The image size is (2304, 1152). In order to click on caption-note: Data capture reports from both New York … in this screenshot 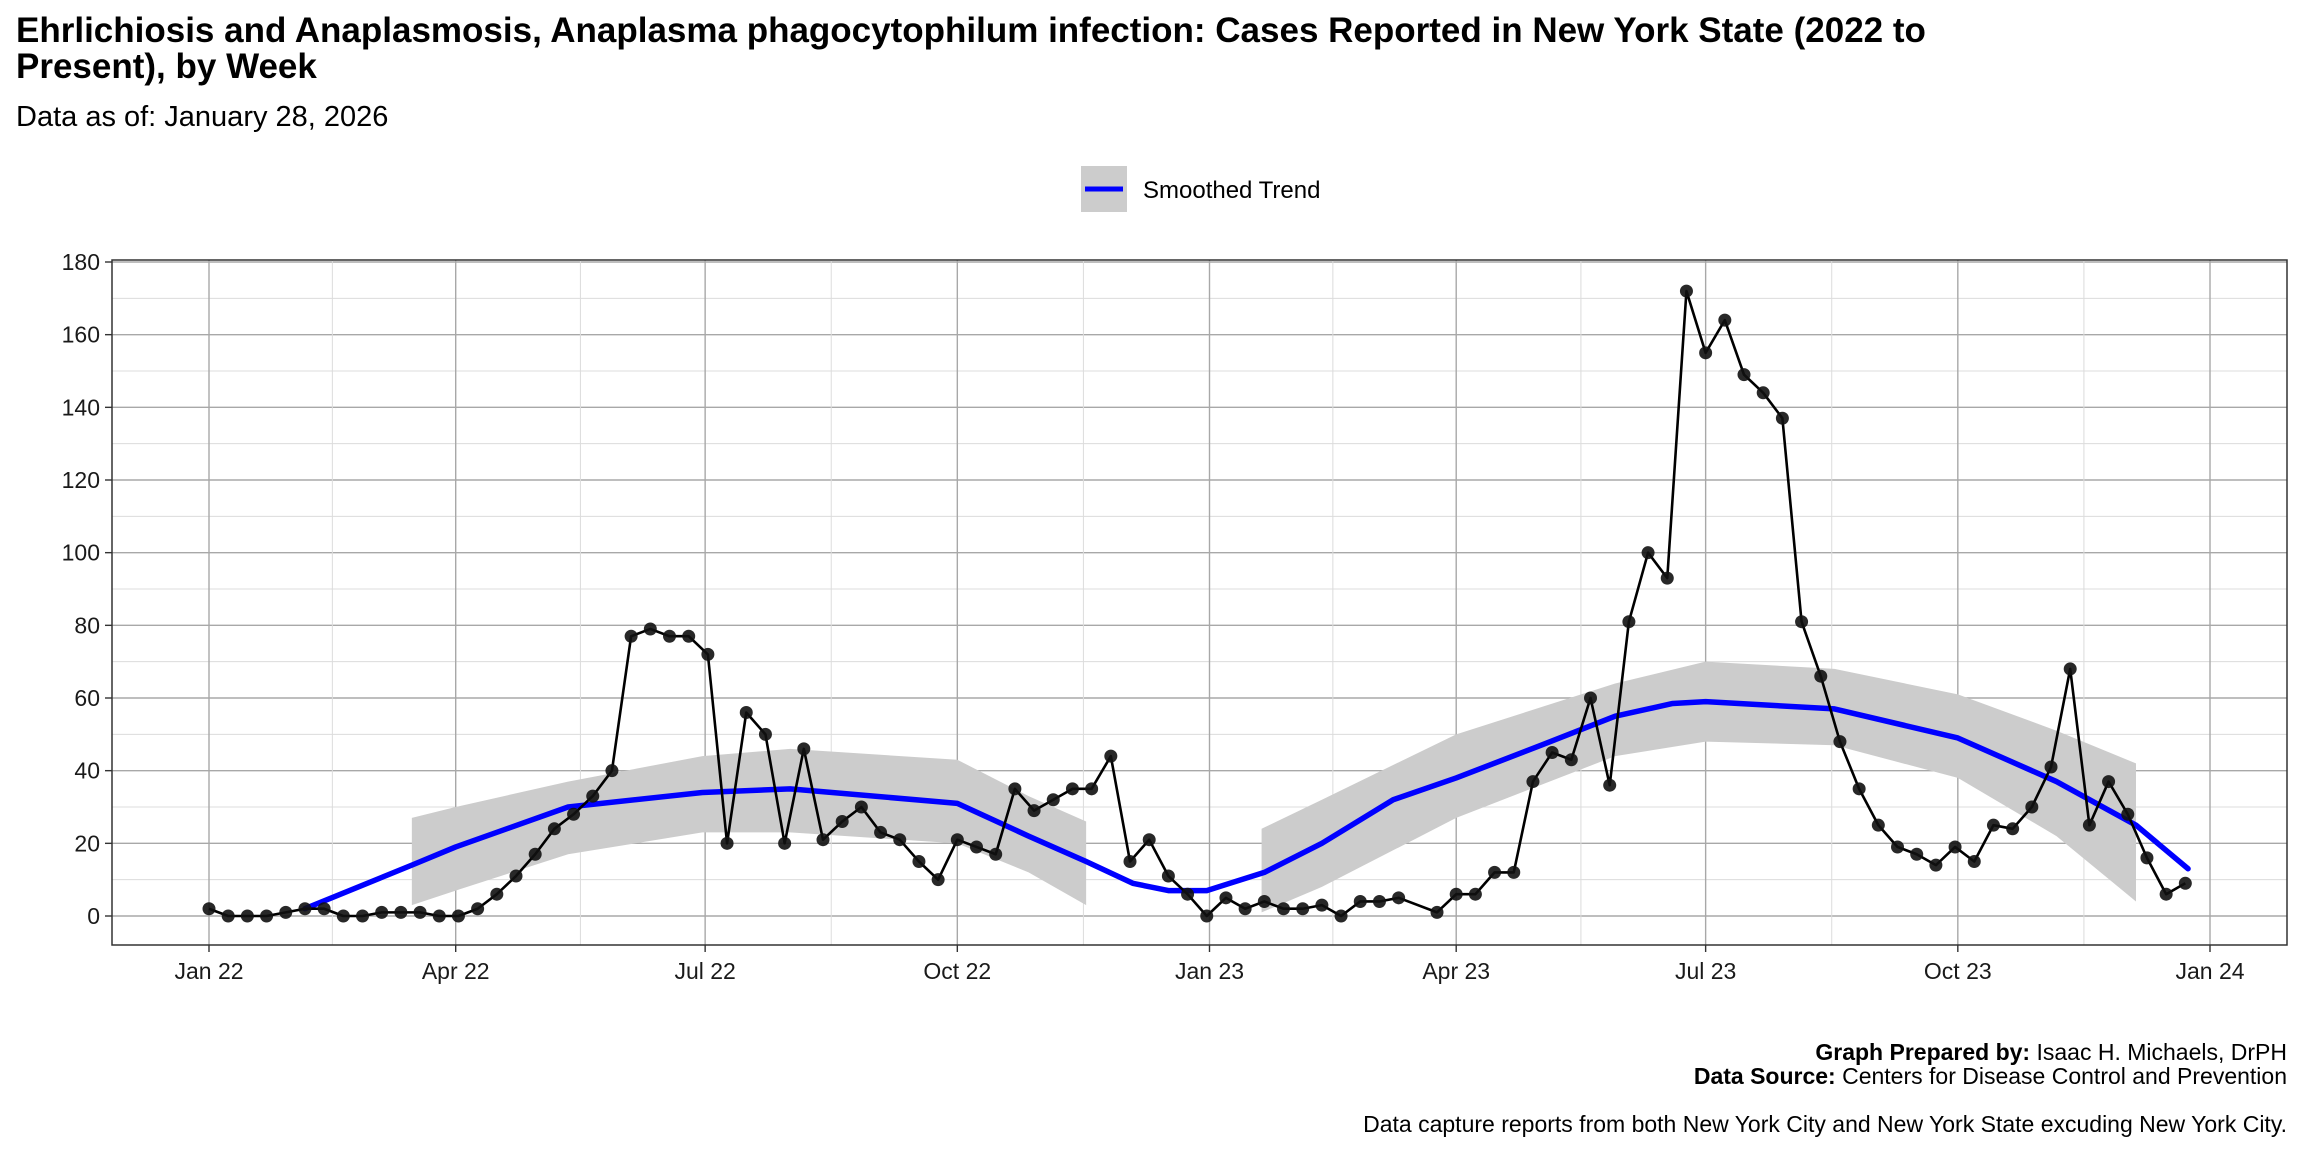, I will do `click(1825, 1124)`.